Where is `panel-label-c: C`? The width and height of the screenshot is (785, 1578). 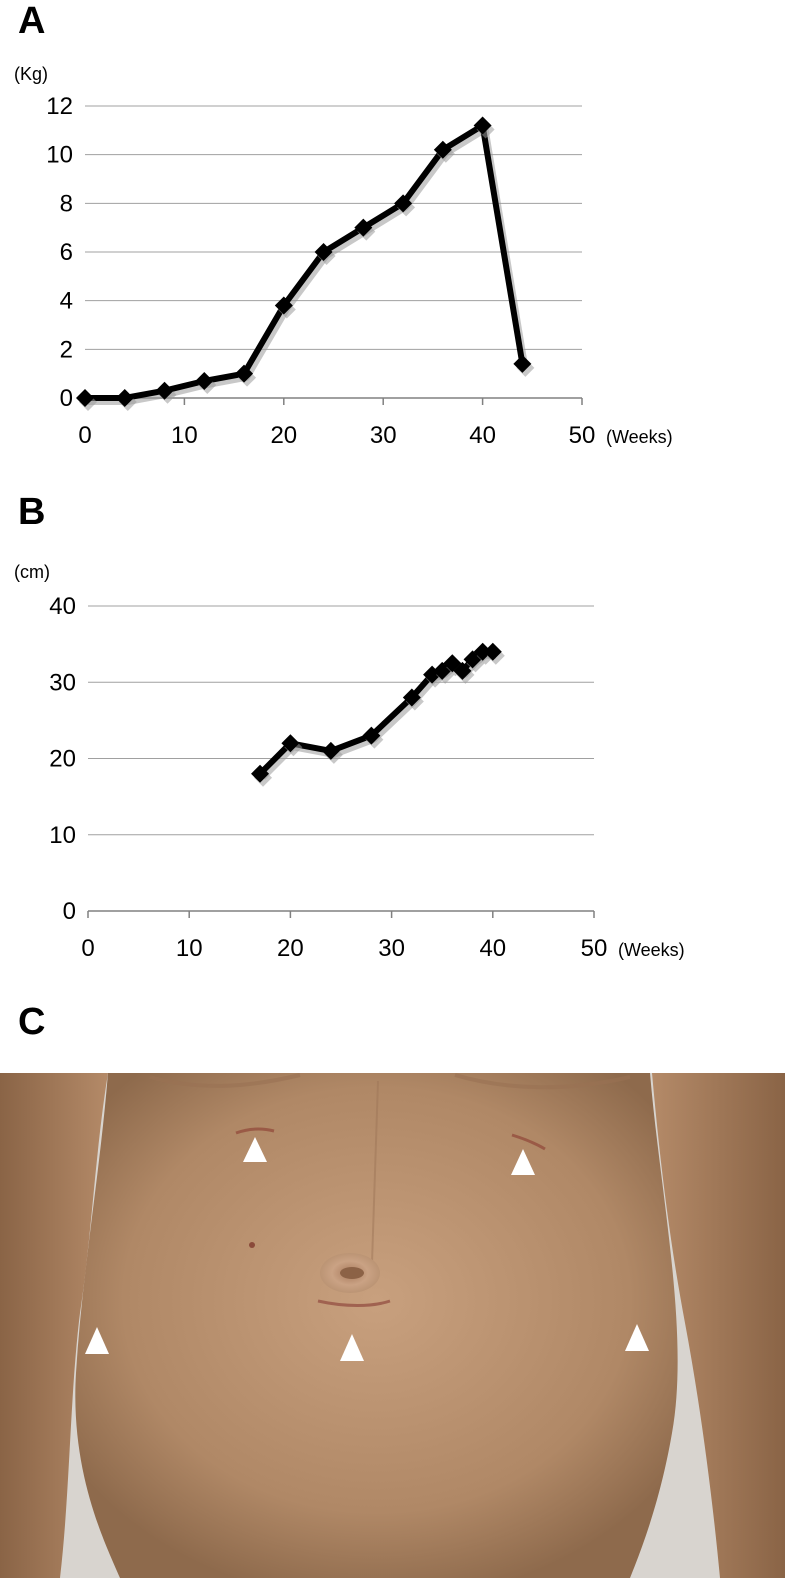
panel-label-c: C is located at coordinates (32, 1022).